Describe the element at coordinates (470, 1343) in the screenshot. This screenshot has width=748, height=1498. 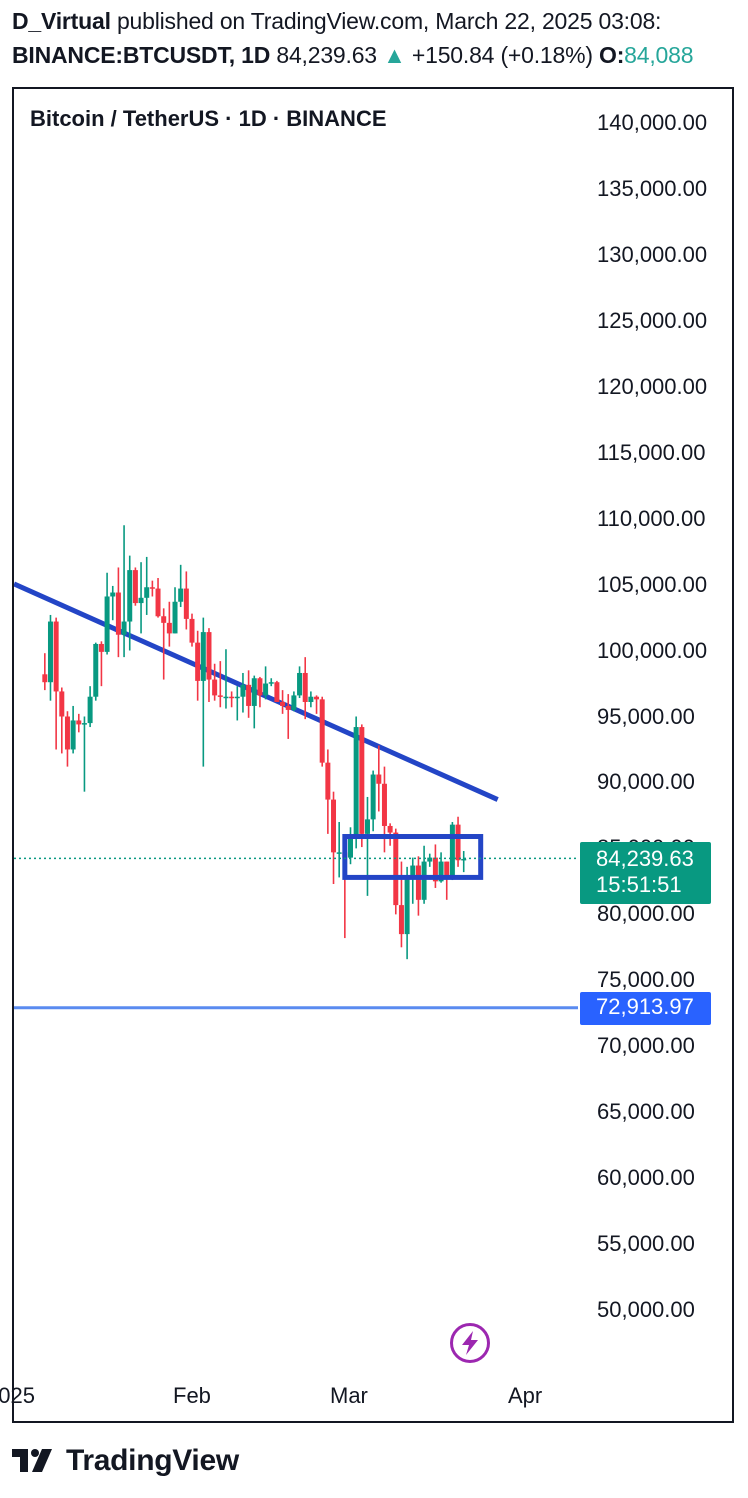
I see `lightning-icon` at that location.